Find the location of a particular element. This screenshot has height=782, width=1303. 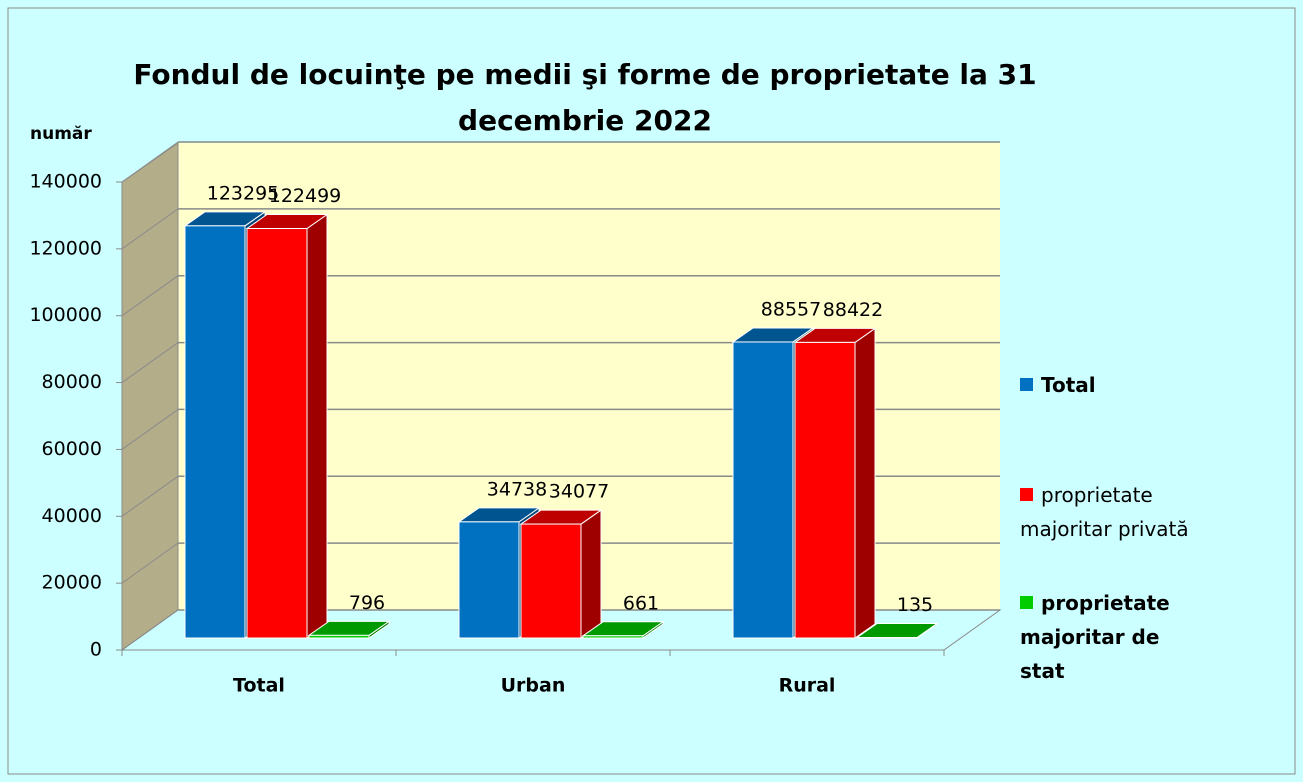

y-tick-label: 100000 is located at coordinates (65, 315).